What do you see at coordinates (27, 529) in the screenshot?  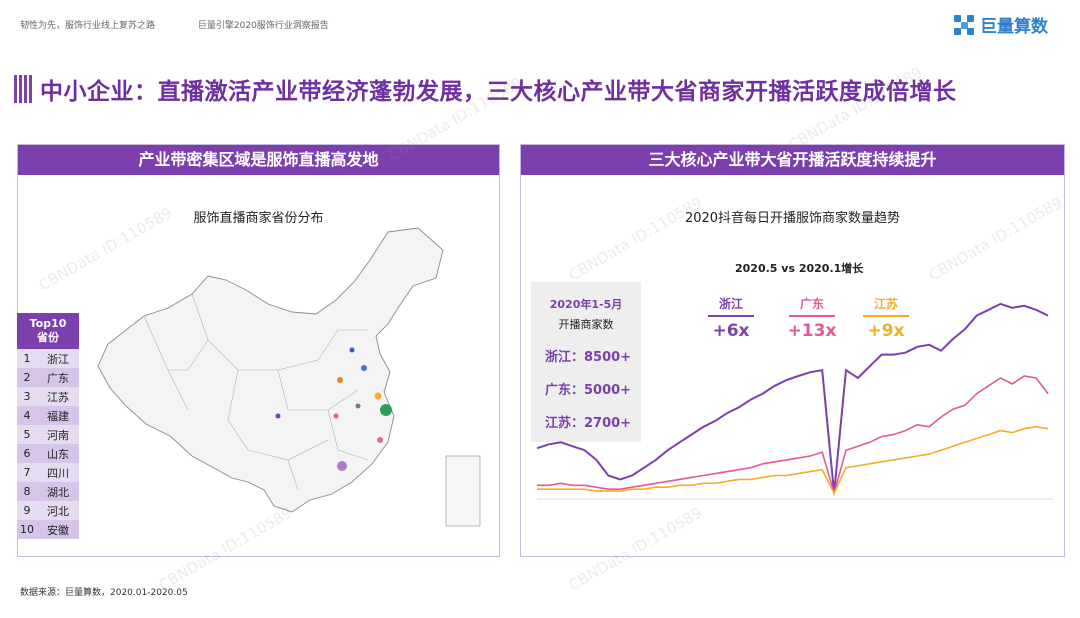 I see `top10-rank: 10` at bounding box center [27, 529].